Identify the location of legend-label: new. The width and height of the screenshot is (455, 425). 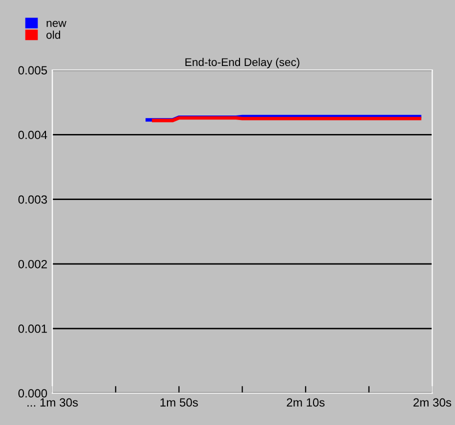
(56, 23).